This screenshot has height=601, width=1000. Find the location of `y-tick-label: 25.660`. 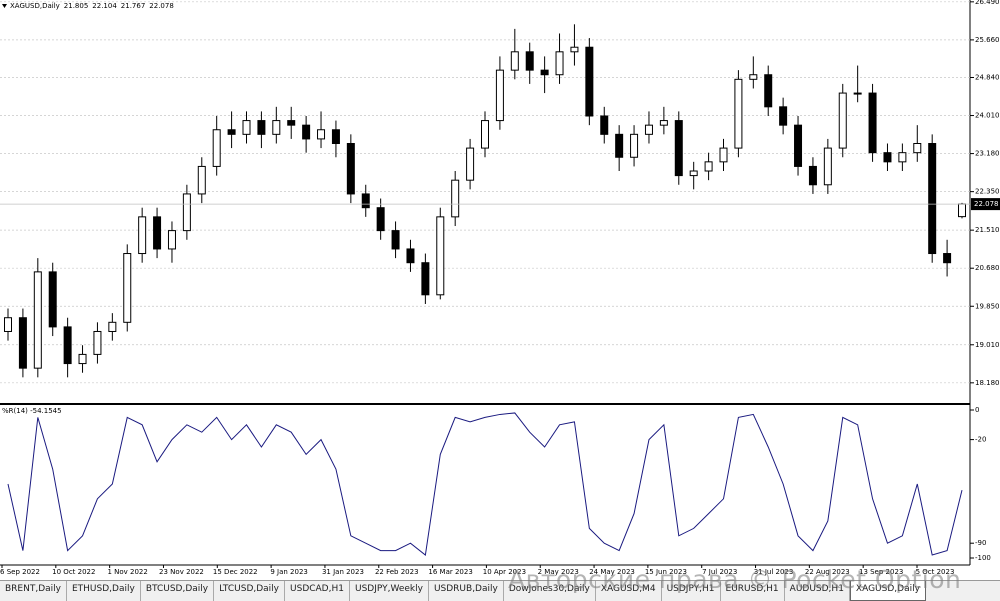

y-tick-label: 25.660 is located at coordinates (987, 40).